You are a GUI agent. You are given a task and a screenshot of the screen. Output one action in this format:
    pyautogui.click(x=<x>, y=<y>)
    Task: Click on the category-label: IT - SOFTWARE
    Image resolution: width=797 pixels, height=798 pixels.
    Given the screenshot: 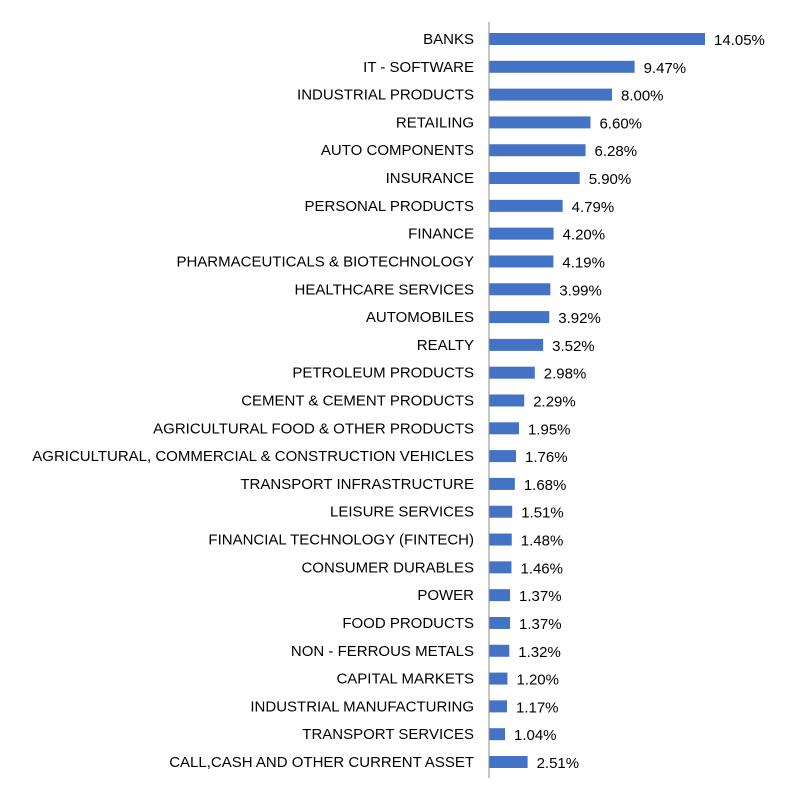 What is the action you would take?
    pyautogui.click(x=418, y=67)
    